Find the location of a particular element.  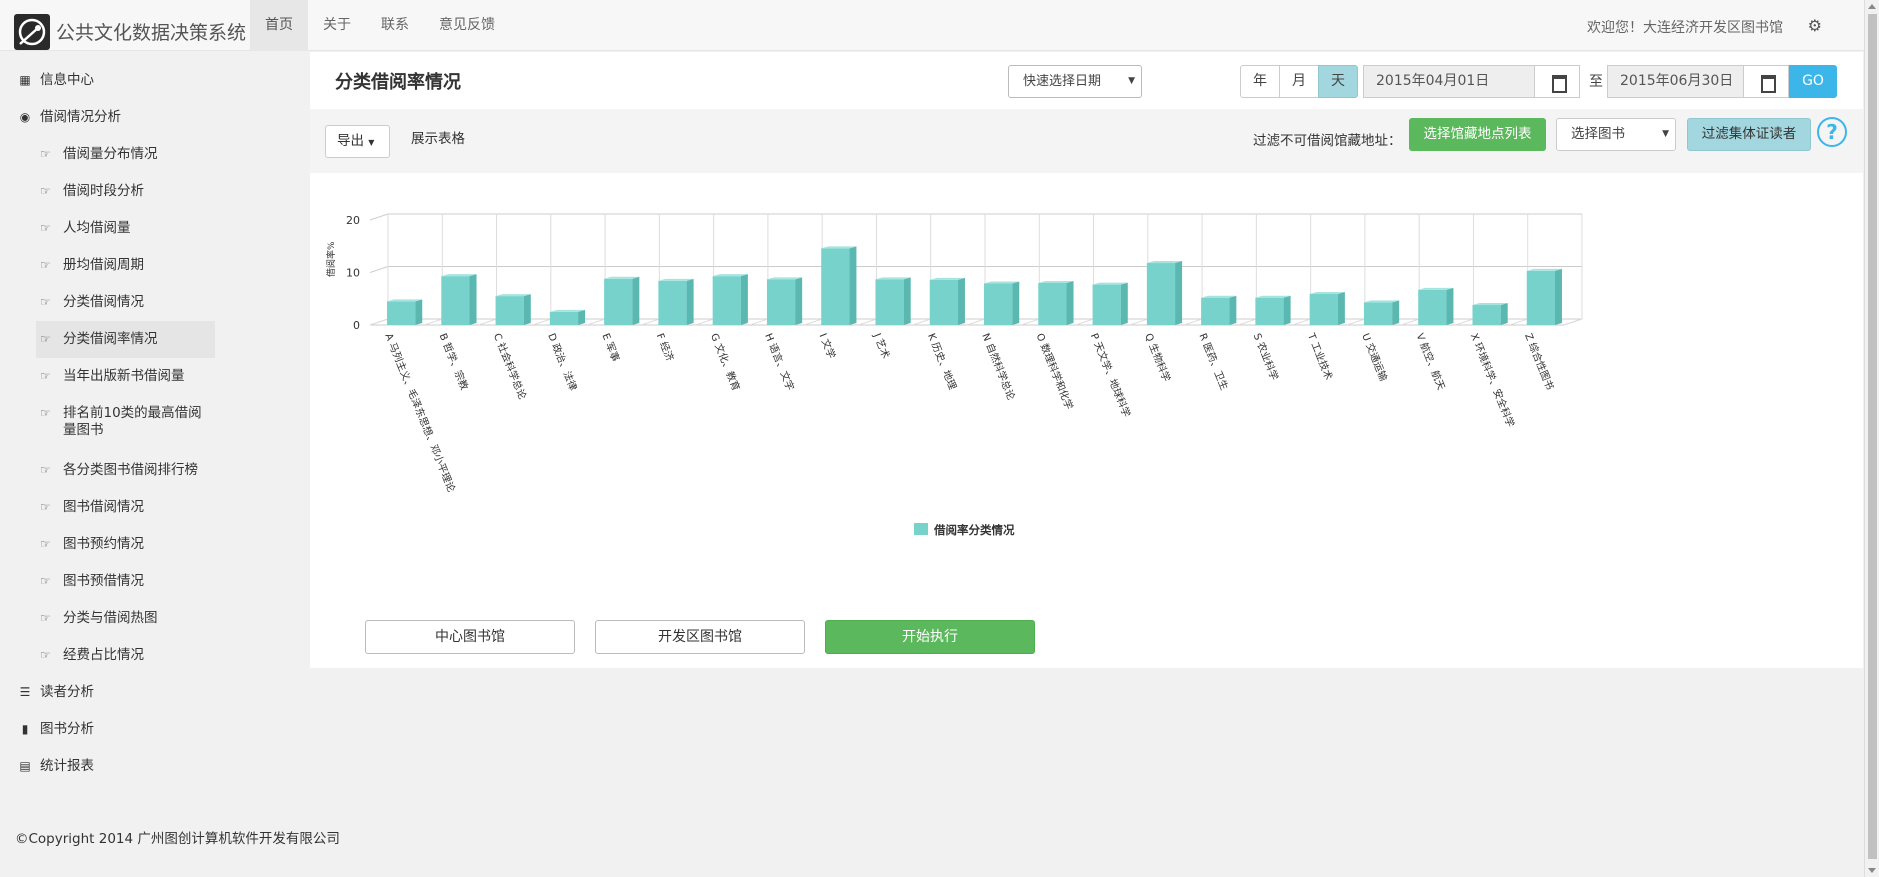

period-day-button: 天 is located at coordinates (1338, 81).